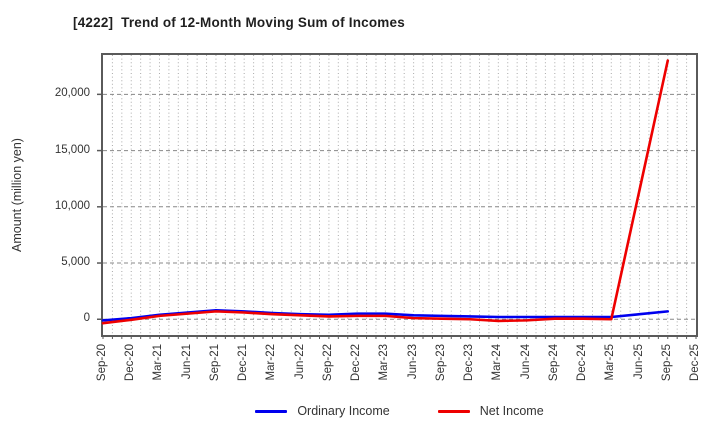  Describe the element at coordinates (17, 195) in the screenshot. I see `y-axis-label: Amount (million yen)` at that location.